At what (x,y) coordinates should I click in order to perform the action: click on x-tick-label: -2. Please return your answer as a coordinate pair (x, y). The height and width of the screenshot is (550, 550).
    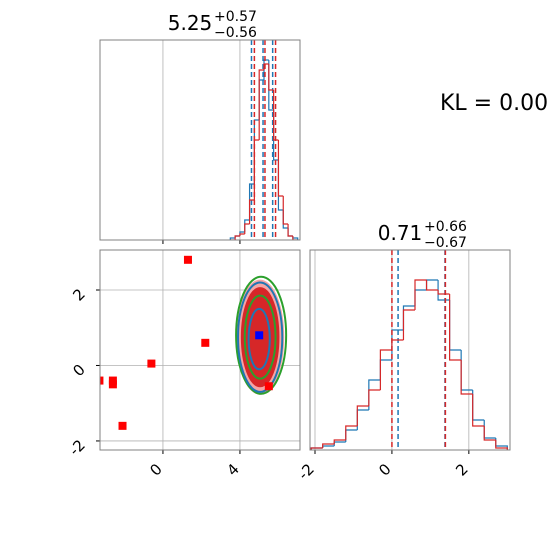
    Looking at the image, I should click on (306, 471).